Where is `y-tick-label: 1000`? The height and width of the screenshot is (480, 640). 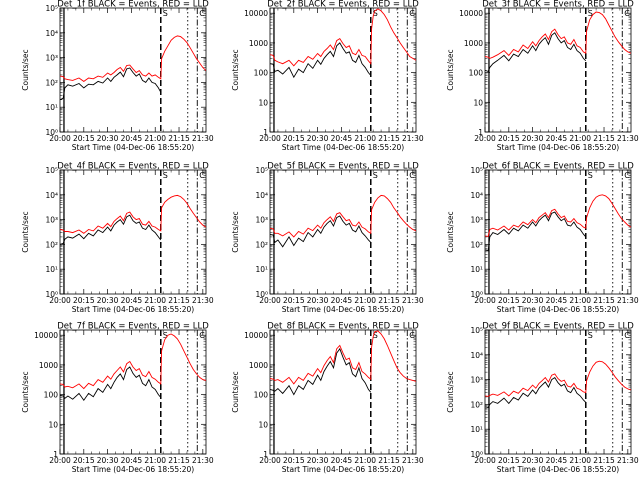 y-tick-label: 1000 is located at coordinates (48, 365).